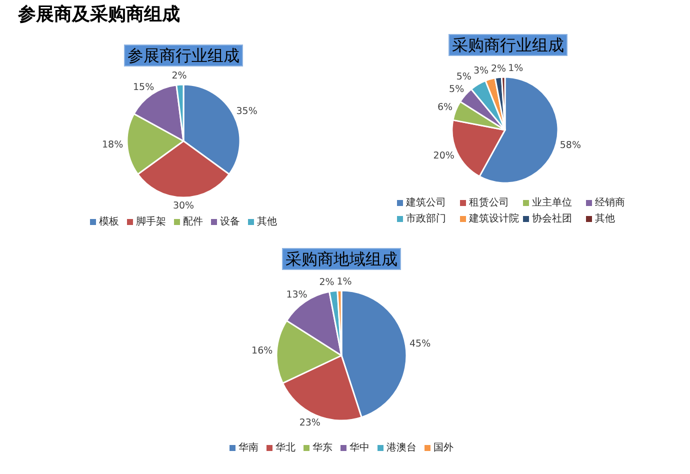 Image resolution: width=690 pixels, height=474 pixels. Describe the element at coordinates (262, 350) in the screenshot. I see `data-label: 16%` at that location.